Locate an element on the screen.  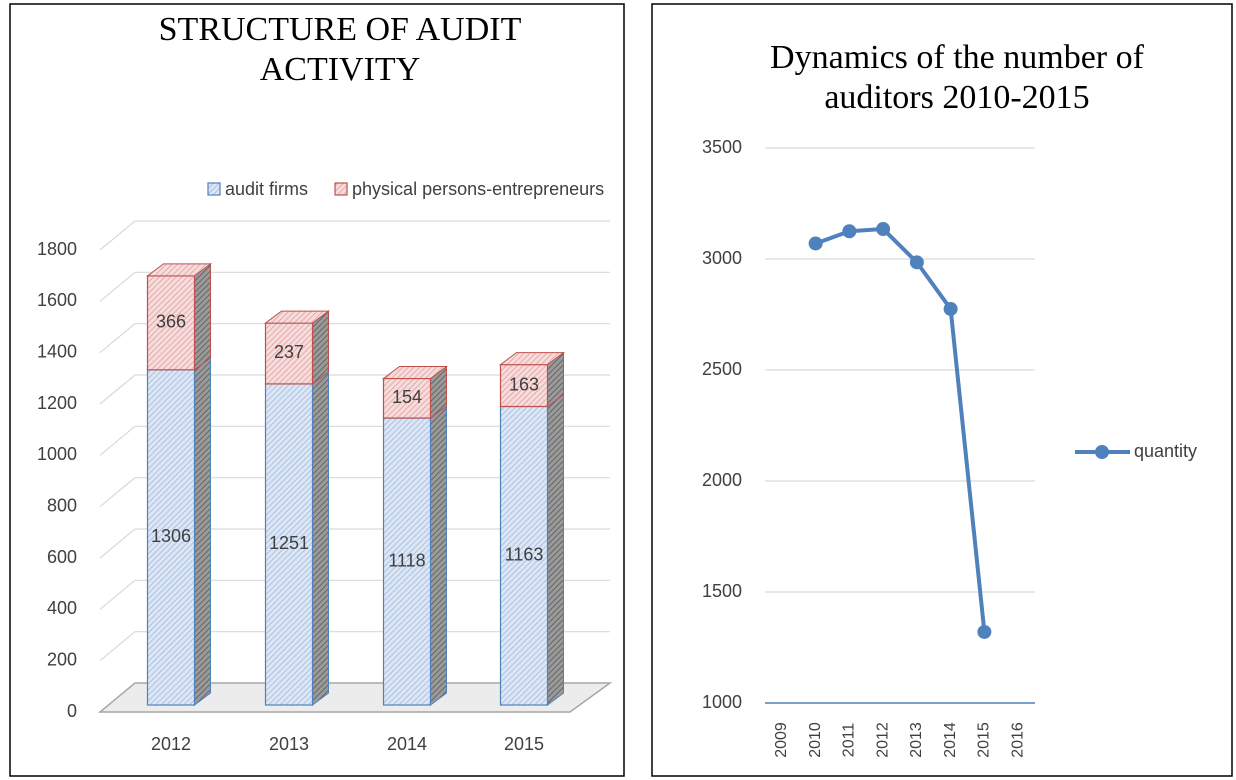
y-tick-label: 1600 is located at coordinates (57, 300).